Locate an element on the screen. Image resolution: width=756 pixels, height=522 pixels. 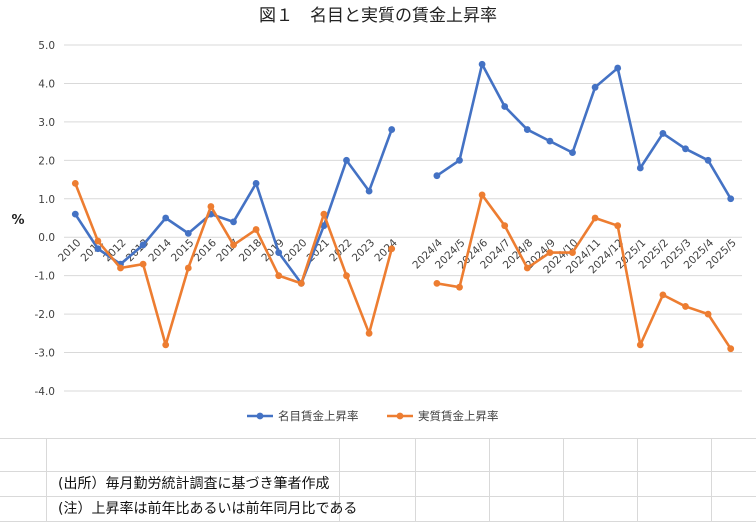
legend-label: 実質賃金上昇率 is located at coordinates (458, 416).